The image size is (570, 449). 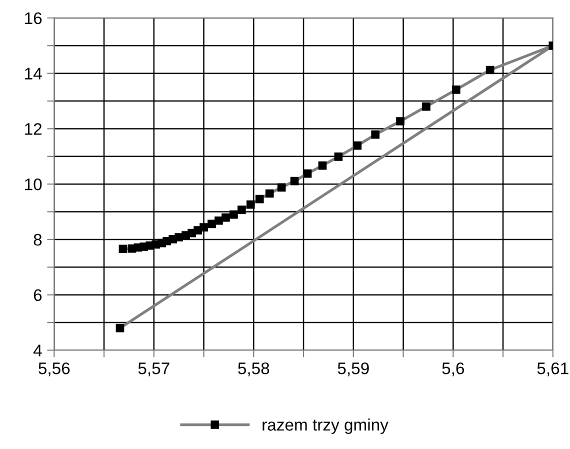 What do you see at coordinates (325, 426) in the screenshot?
I see `legend-label: razem trzy gminy` at bounding box center [325, 426].